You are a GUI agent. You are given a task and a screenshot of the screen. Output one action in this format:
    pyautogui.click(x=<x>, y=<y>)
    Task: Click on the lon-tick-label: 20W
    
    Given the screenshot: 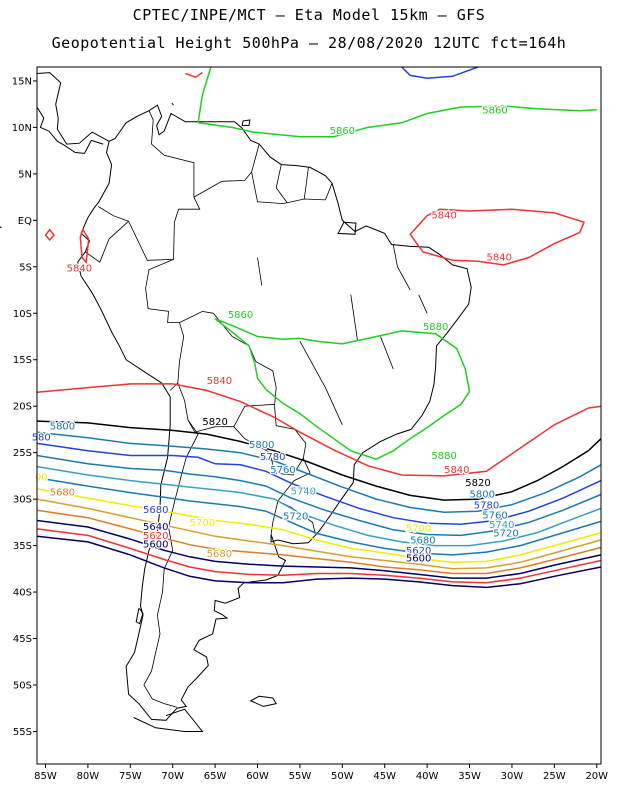 What is the action you would take?
    pyautogui.click(x=596, y=776)
    